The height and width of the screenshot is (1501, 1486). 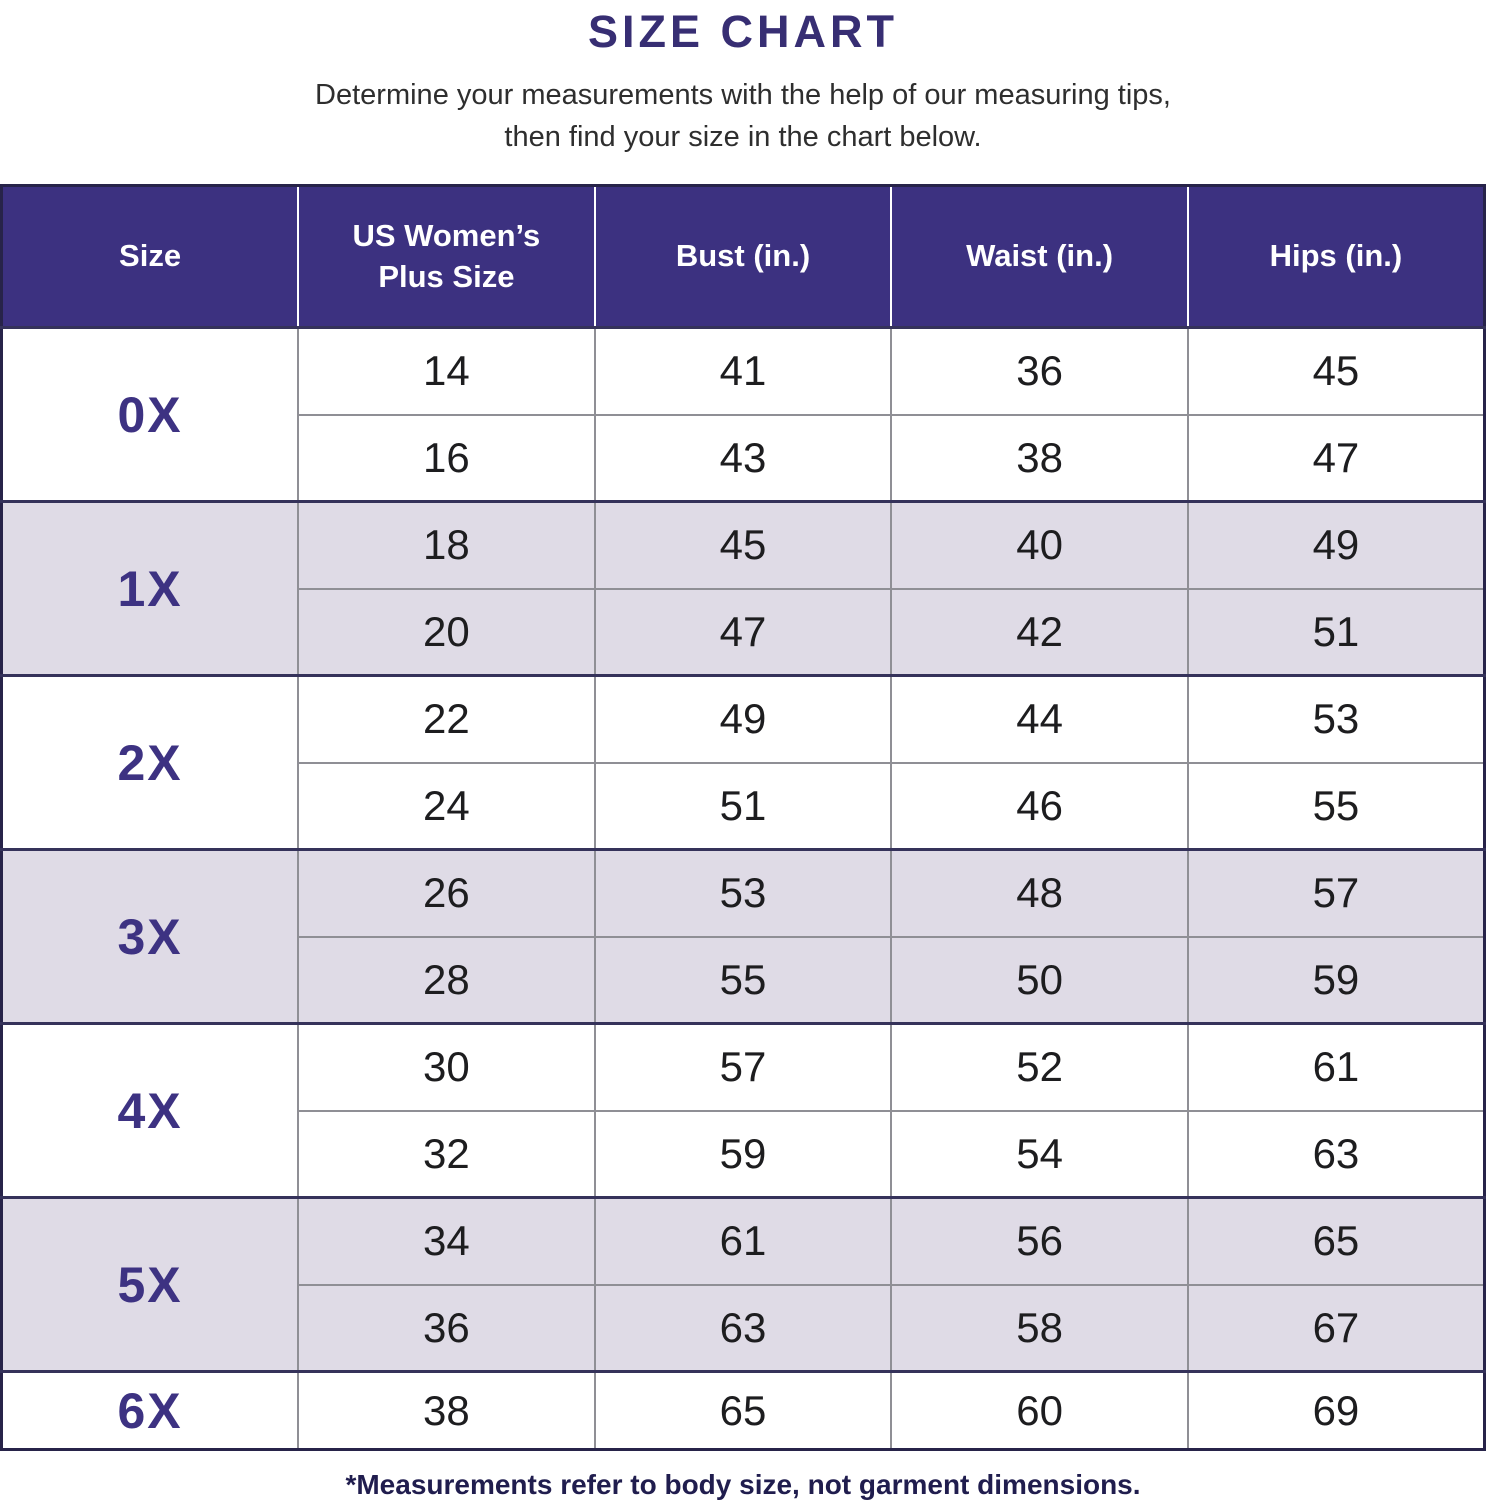 I want to click on measurement-cell: 14, so click(x=446, y=371).